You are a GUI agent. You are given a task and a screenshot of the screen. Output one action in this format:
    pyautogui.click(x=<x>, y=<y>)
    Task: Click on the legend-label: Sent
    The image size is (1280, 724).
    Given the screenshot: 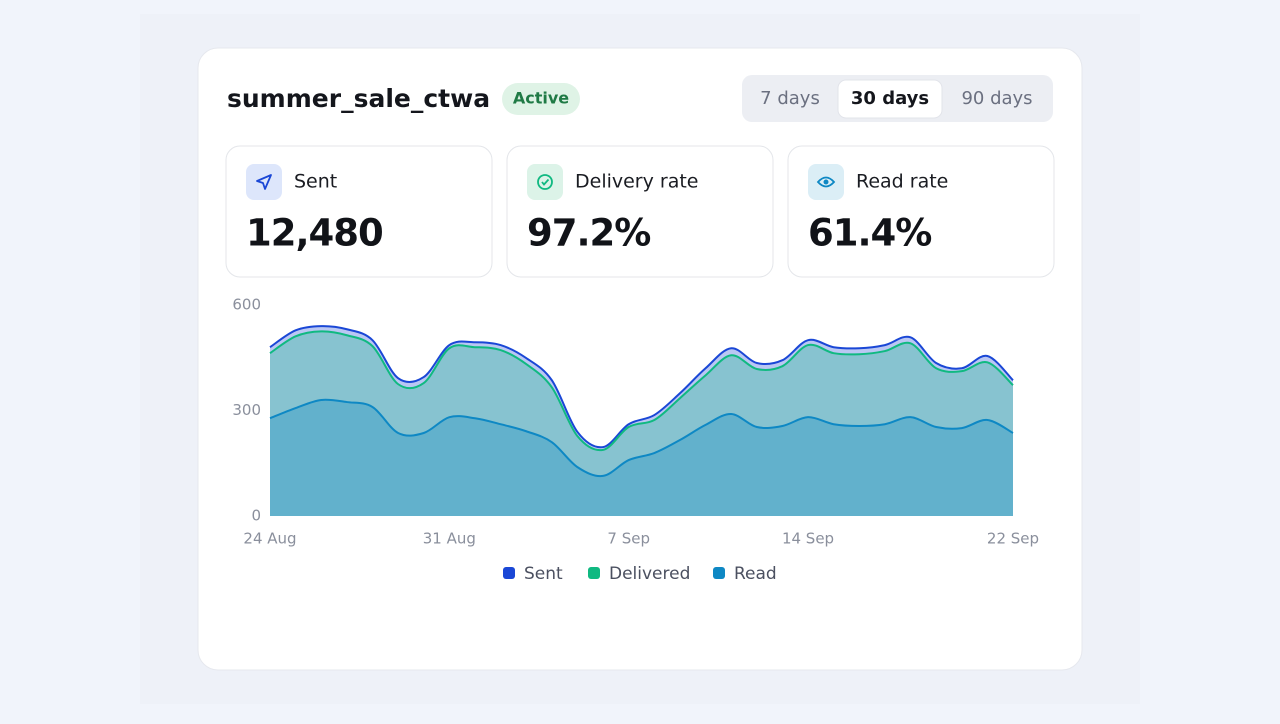 What is the action you would take?
    pyautogui.click(x=543, y=574)
    